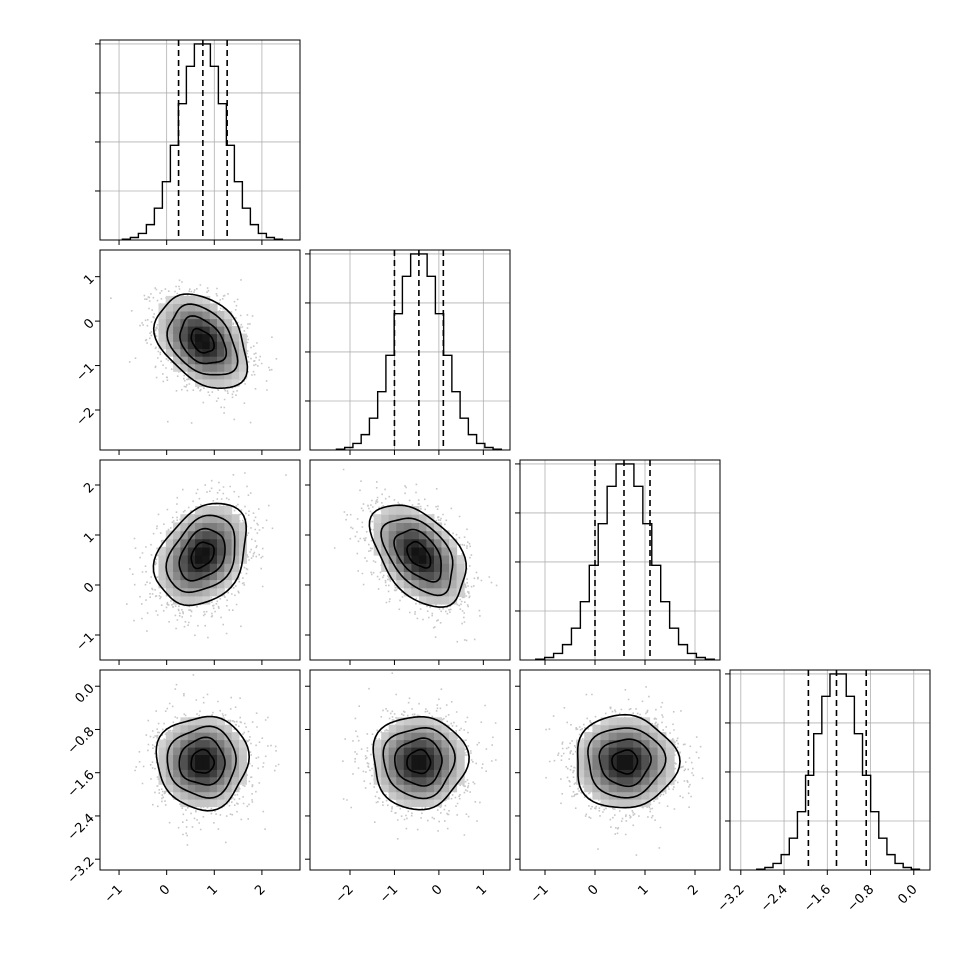  I want to click on x-tick-label: −2, so click(345, 894).